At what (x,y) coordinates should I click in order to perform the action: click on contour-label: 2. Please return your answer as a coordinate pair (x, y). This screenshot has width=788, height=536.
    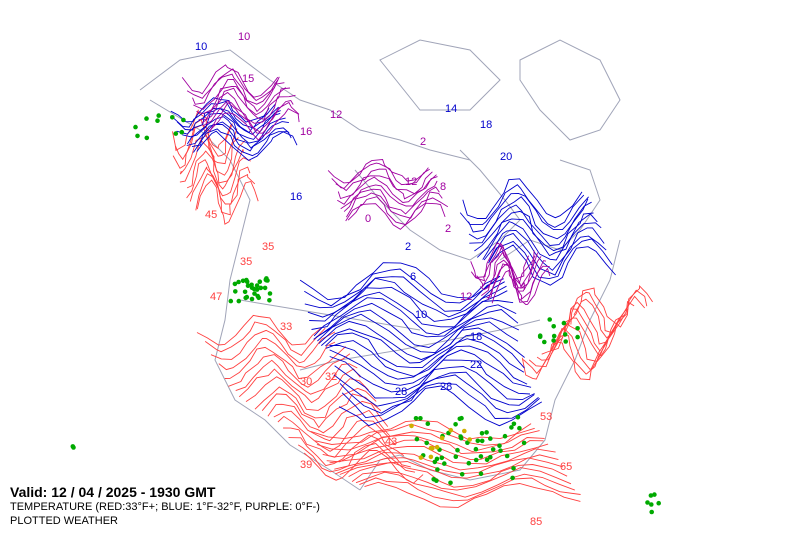
    Looking at the image, I should click on (408, 247).